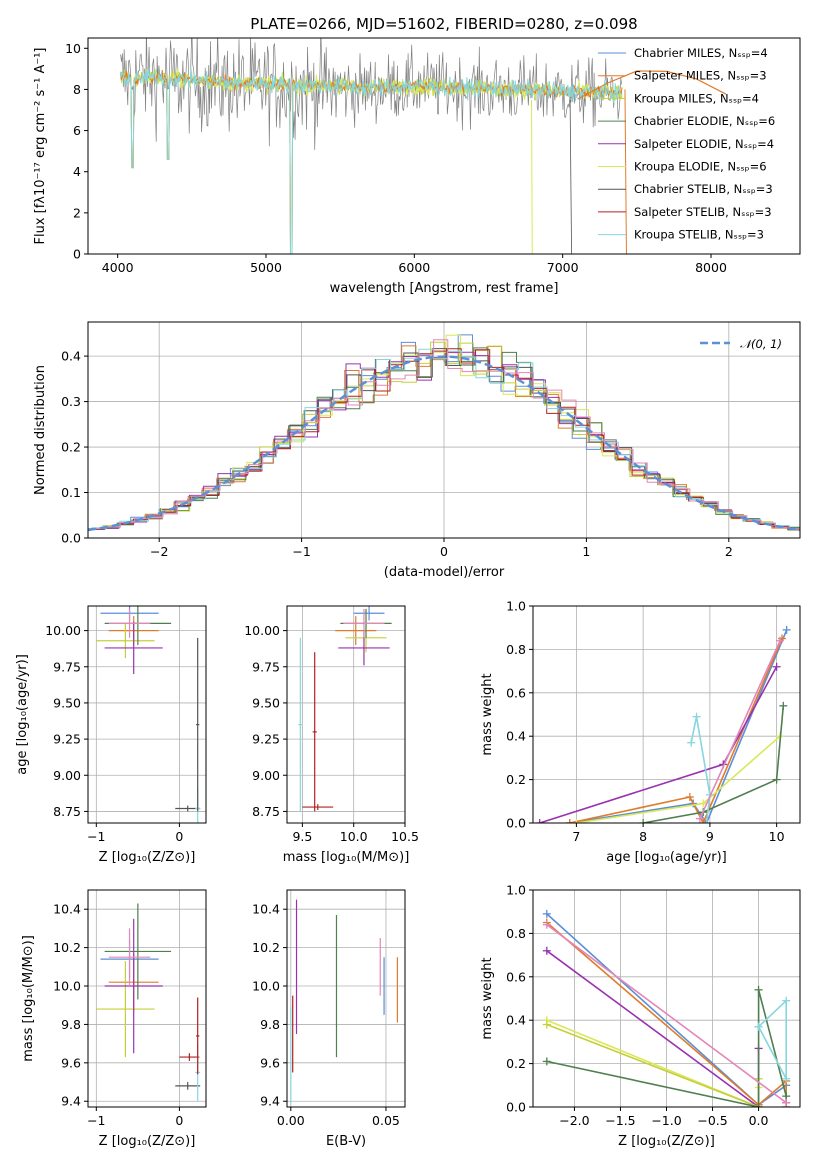 The image size is (819, 1170). Describe the element at coordinates (266, 811) in the screenshot. I see `y-tick-label: 8.75` at that location.